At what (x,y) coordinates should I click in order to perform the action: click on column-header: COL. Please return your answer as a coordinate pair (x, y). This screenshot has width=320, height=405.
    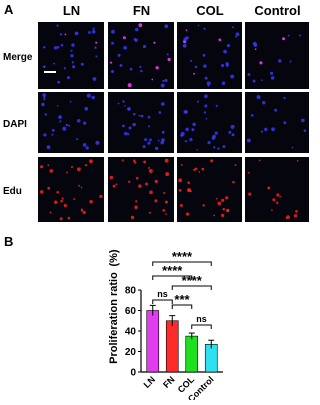
    Looking at the image, I should click on (210, 10).